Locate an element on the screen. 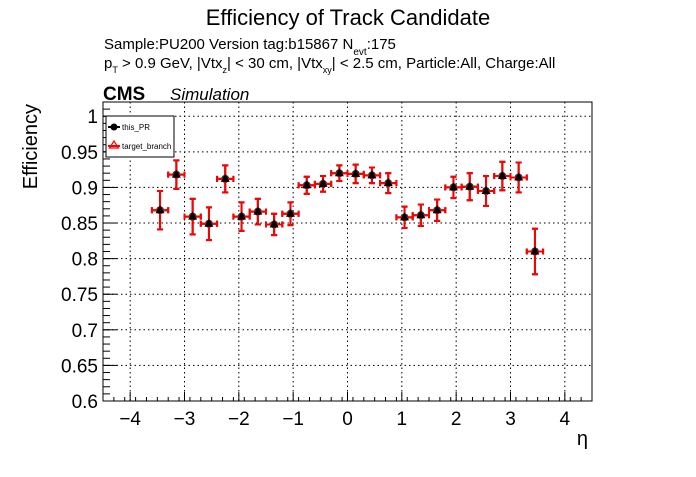  x-axis-label: η is located at coordinates (582, 439).